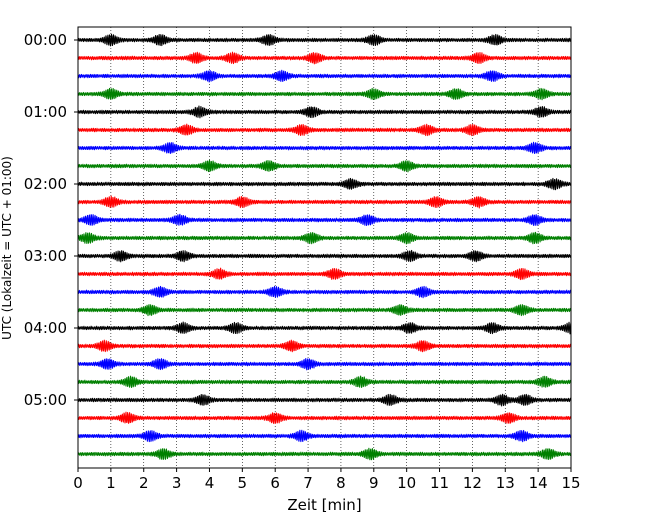 The height and width of the screenshot is (525, 650). Describe the element at coordinates (243, 483) in the screenshot. I see `x-tick-label: 5` at that location.